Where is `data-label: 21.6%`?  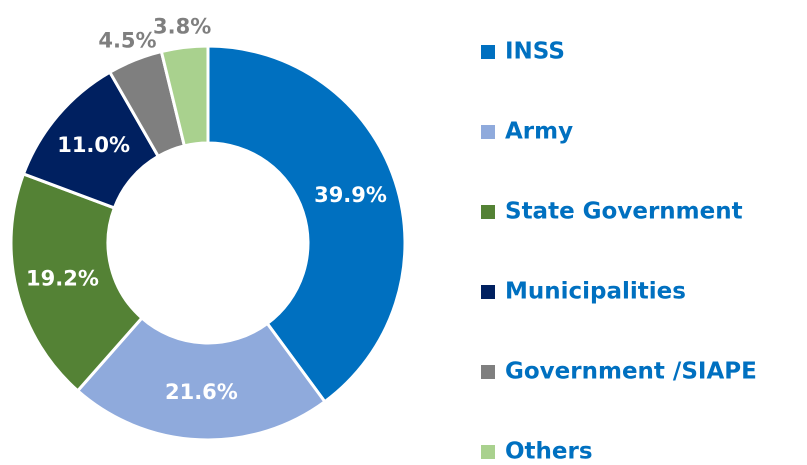
data-label: 21.6% is located at coordinates (201, 392).